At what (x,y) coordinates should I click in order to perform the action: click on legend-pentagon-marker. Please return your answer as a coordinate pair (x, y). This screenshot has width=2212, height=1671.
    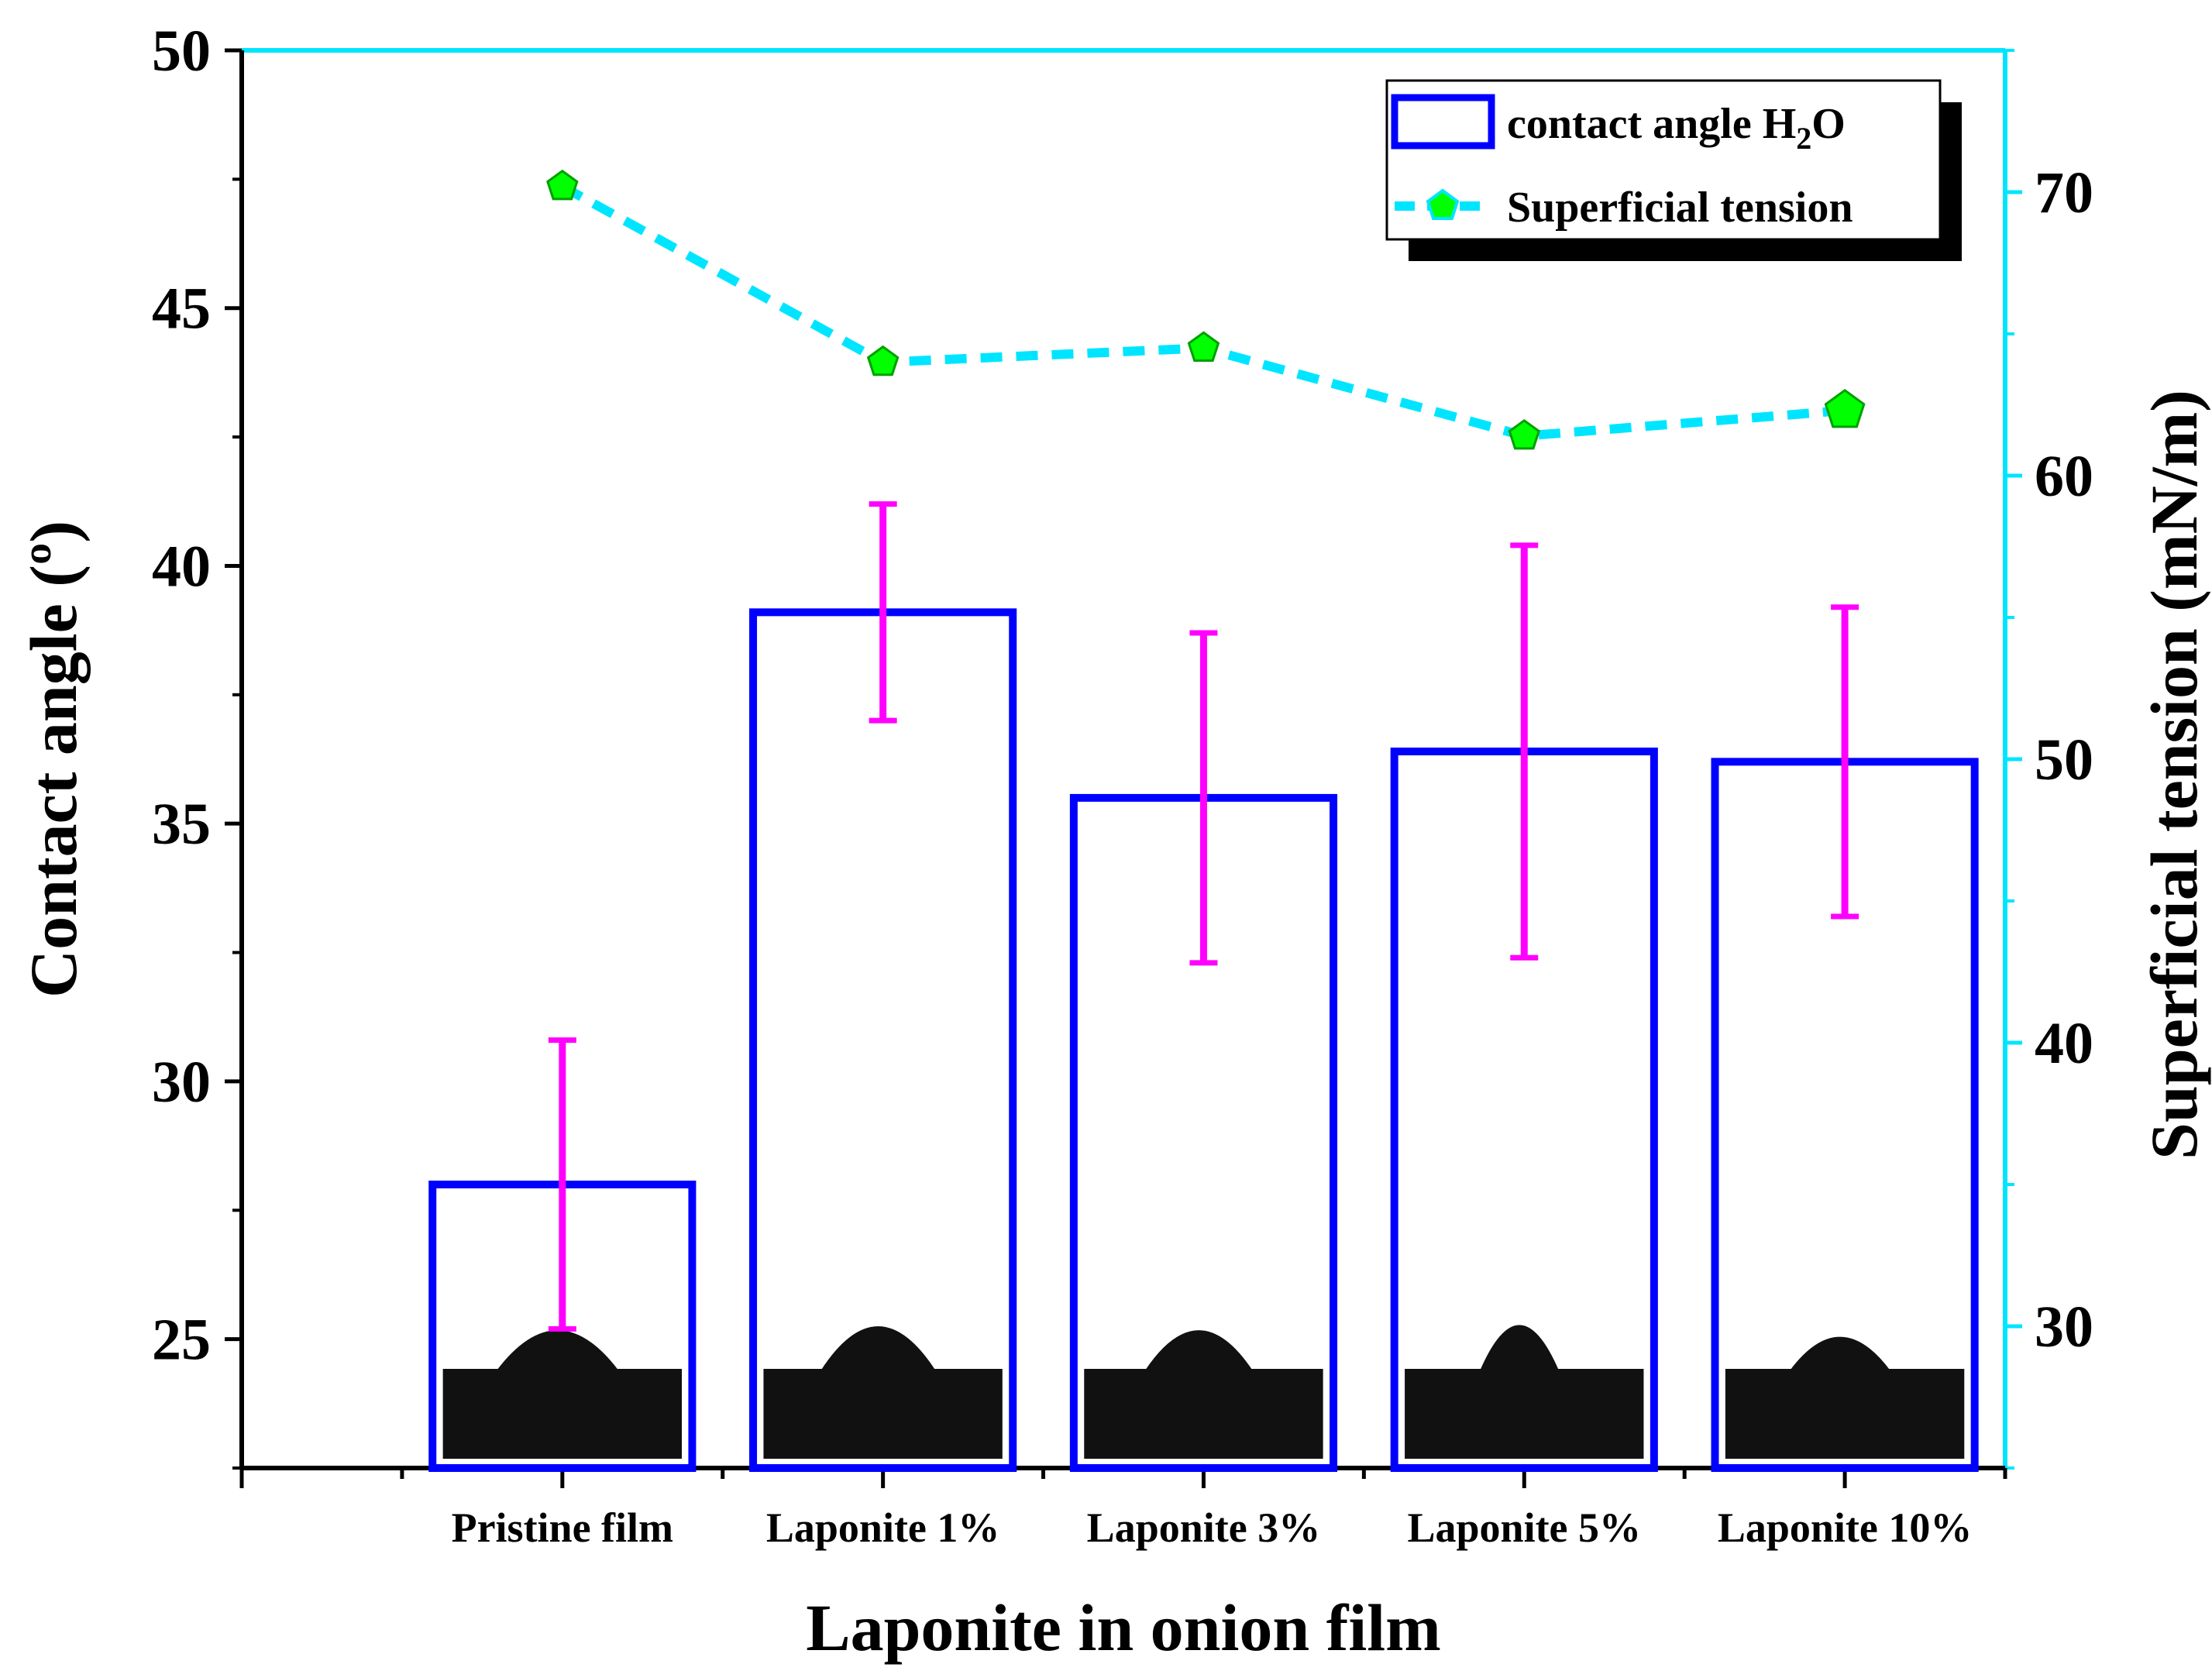
    Looking at the image, I should click on (1443, 204).